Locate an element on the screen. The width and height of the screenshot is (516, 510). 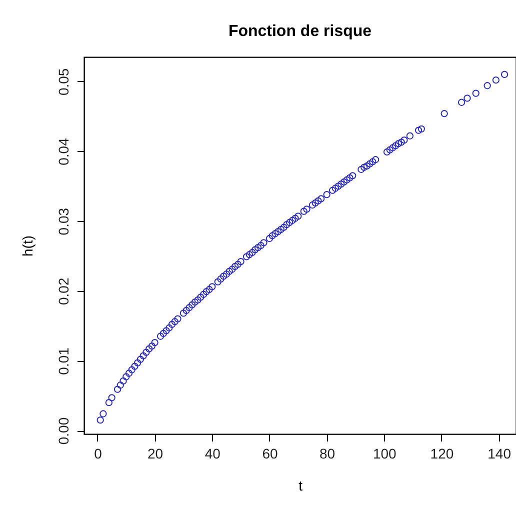
x-tick-label: 60 is located at coordinates (270, 454).